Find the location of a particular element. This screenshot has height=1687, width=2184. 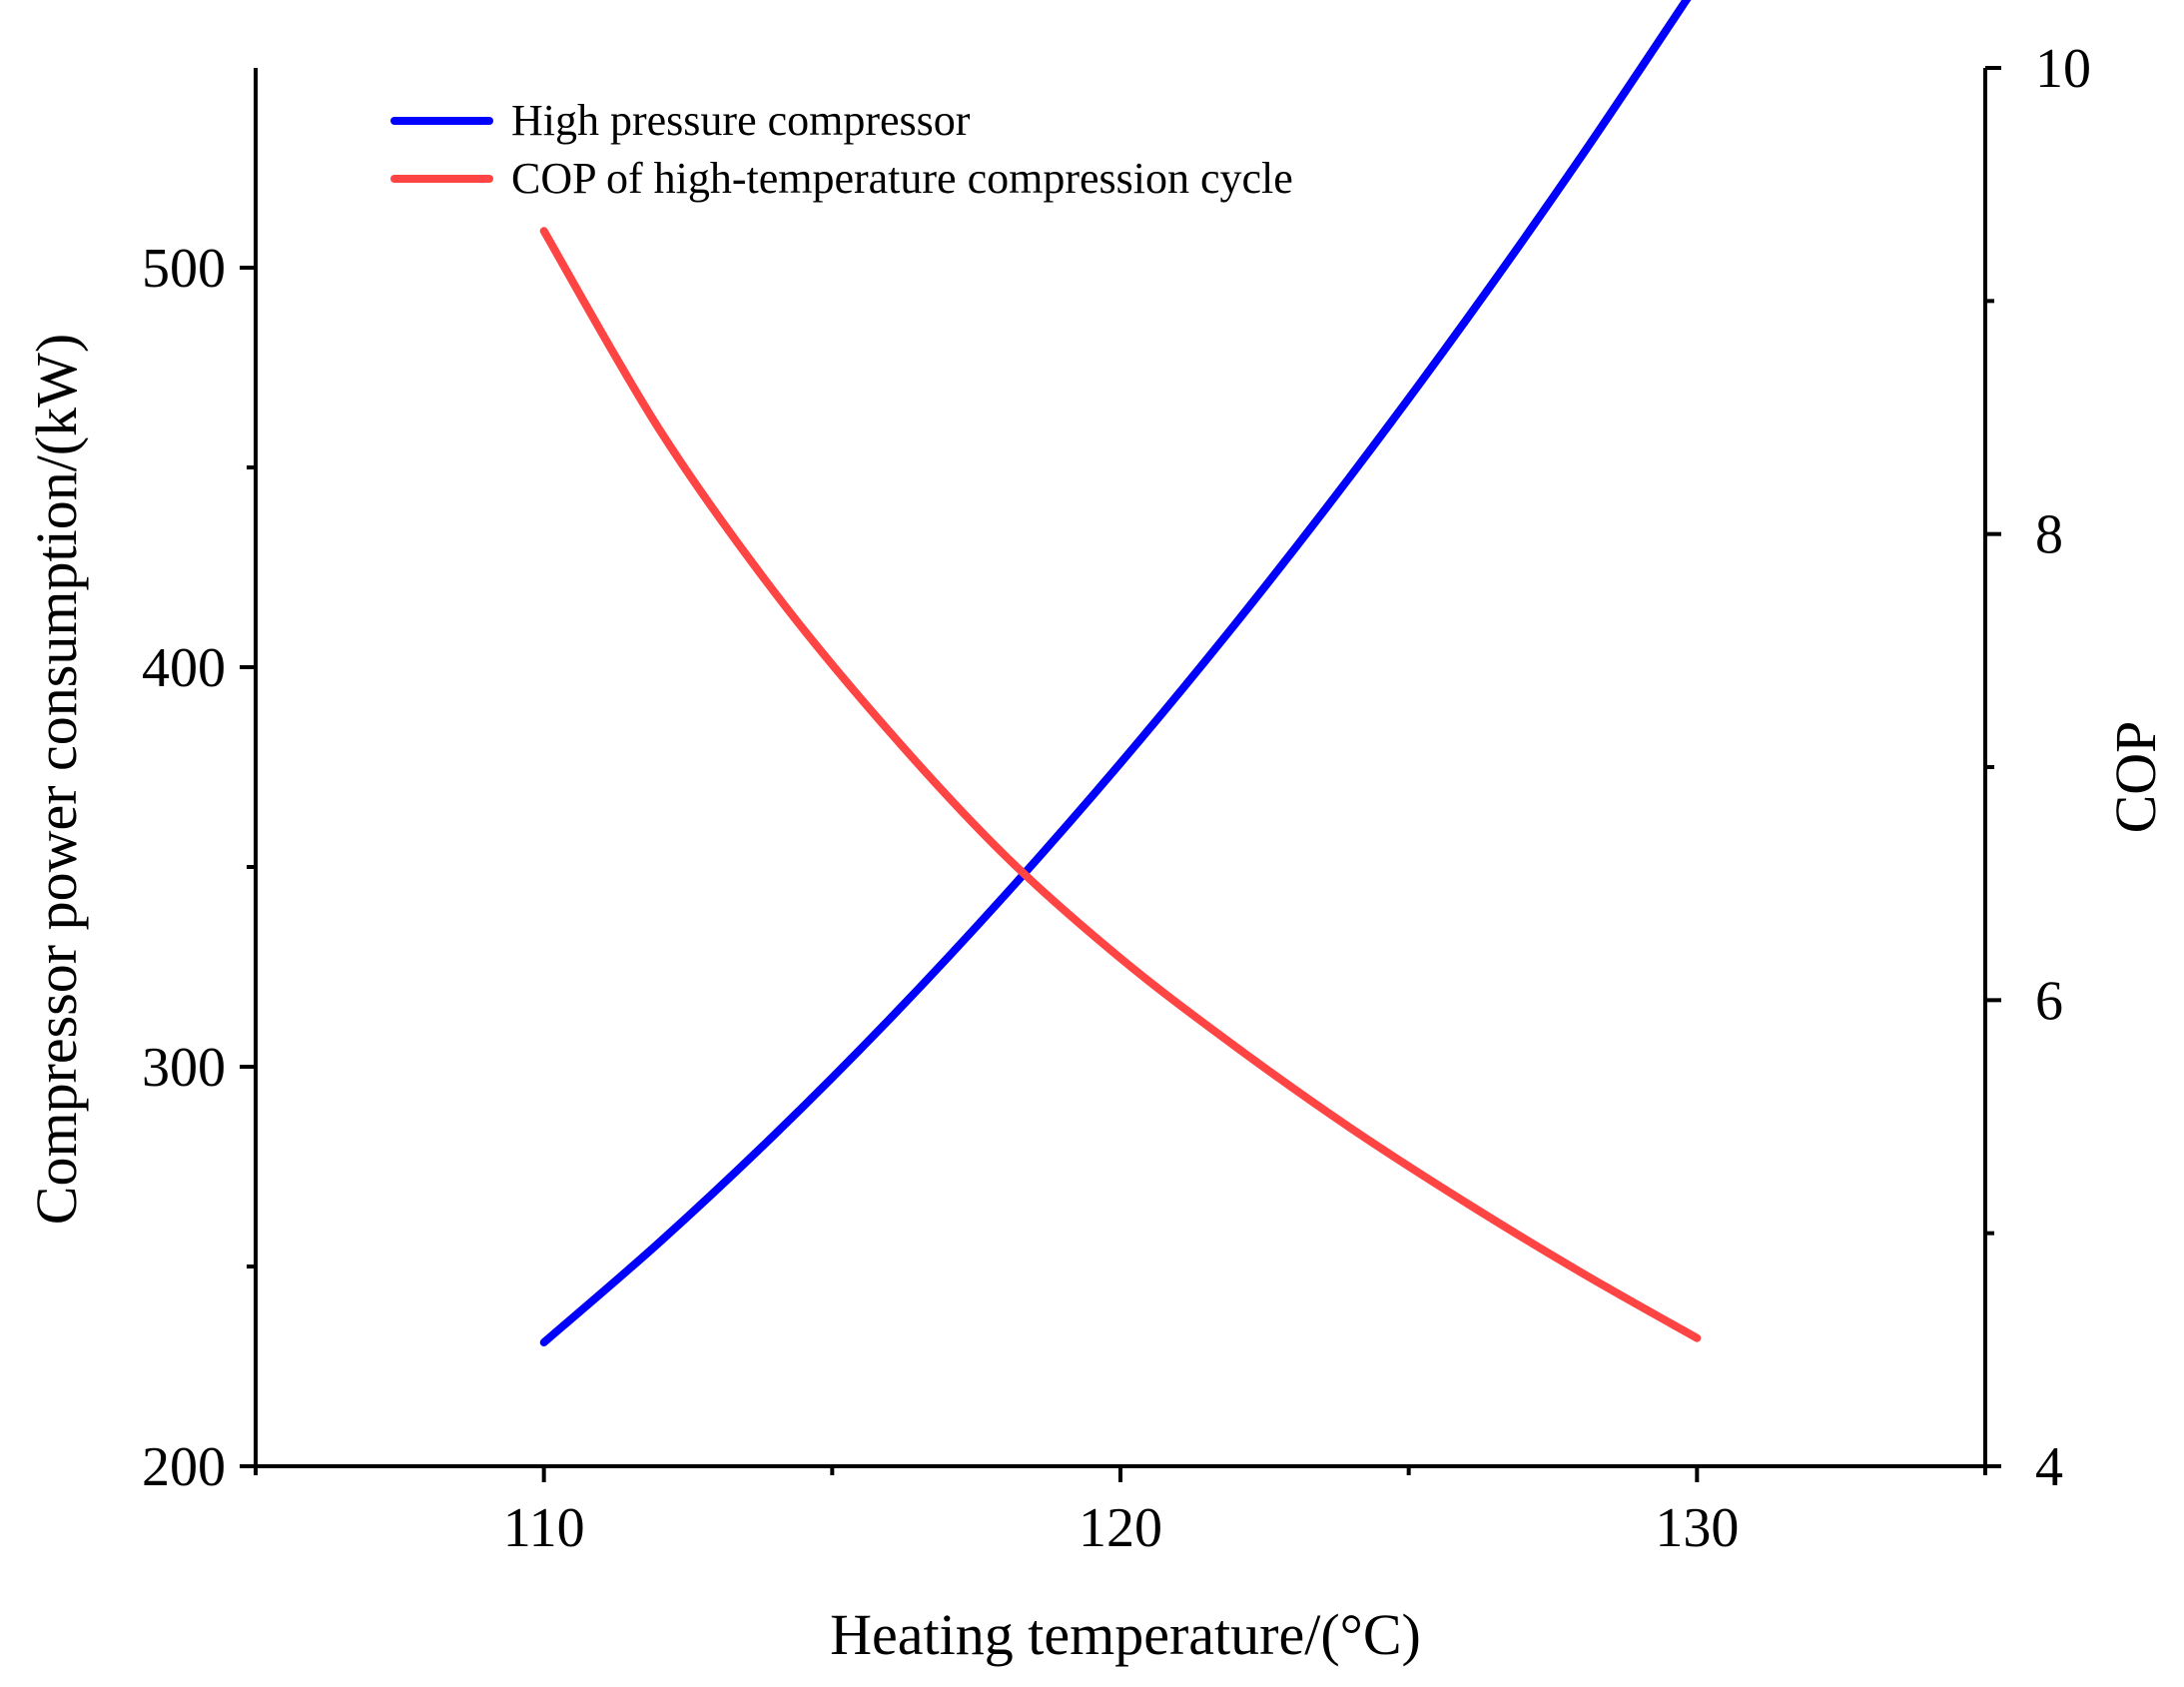

x-tick-label: 110 is located at coordinates (544, 1528).